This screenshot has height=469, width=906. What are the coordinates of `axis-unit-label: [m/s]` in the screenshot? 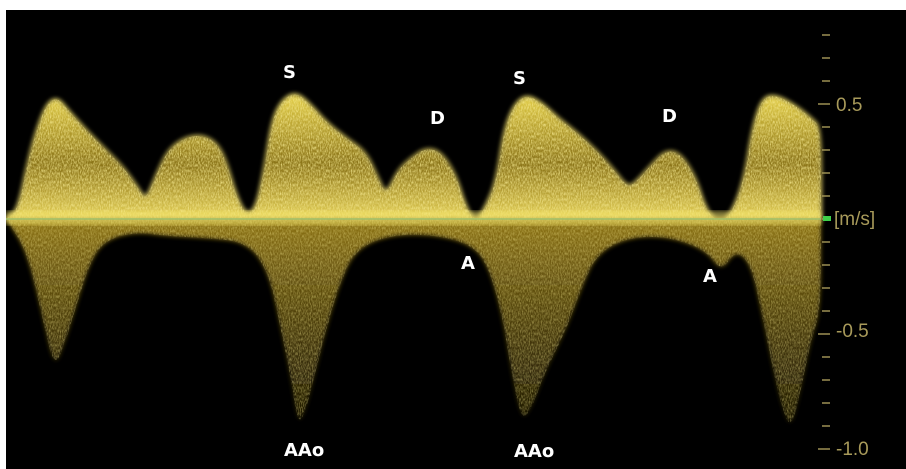 It's located at (855, 219).